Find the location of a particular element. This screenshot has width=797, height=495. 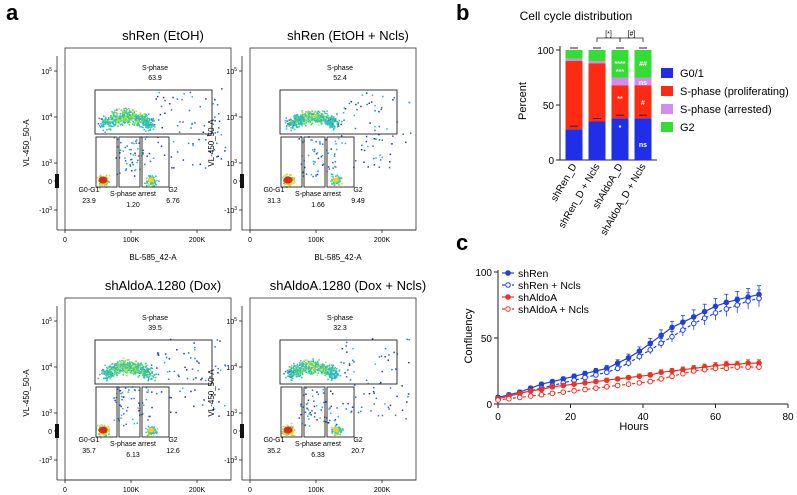

sig-annotation: * is located at coordinates (620, 128).